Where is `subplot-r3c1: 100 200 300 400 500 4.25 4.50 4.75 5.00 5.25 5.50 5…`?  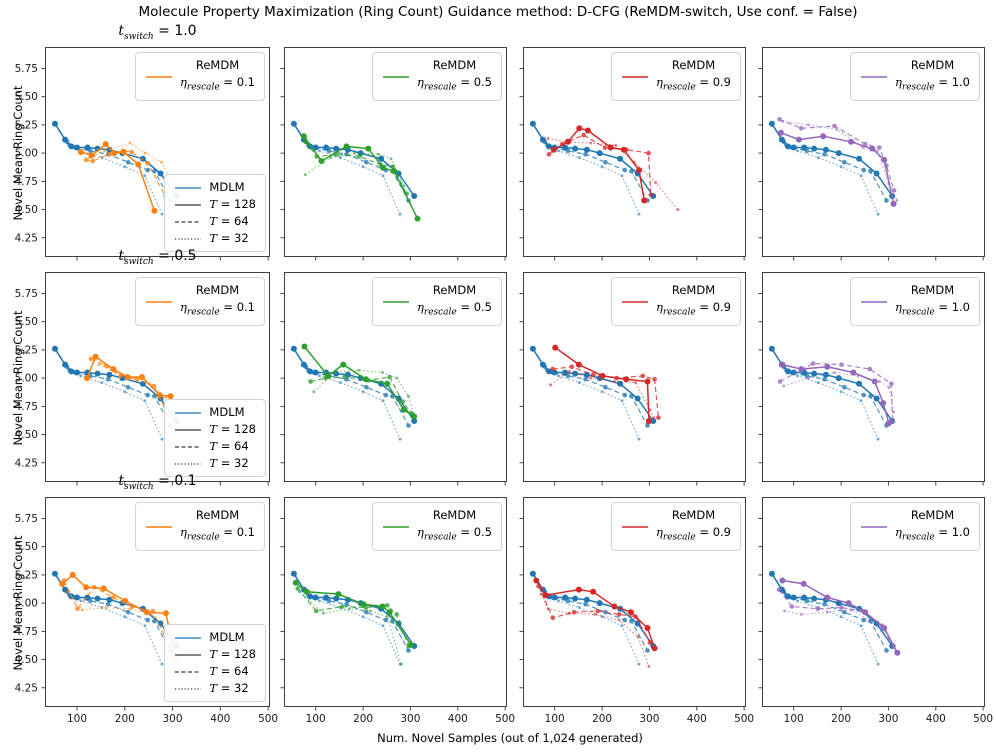
subplot-r3c1: 100 200 300 400 500 4.25 4.50 4.75 5.00 5.25 5.50 5… is located at coordinates (146, 611).